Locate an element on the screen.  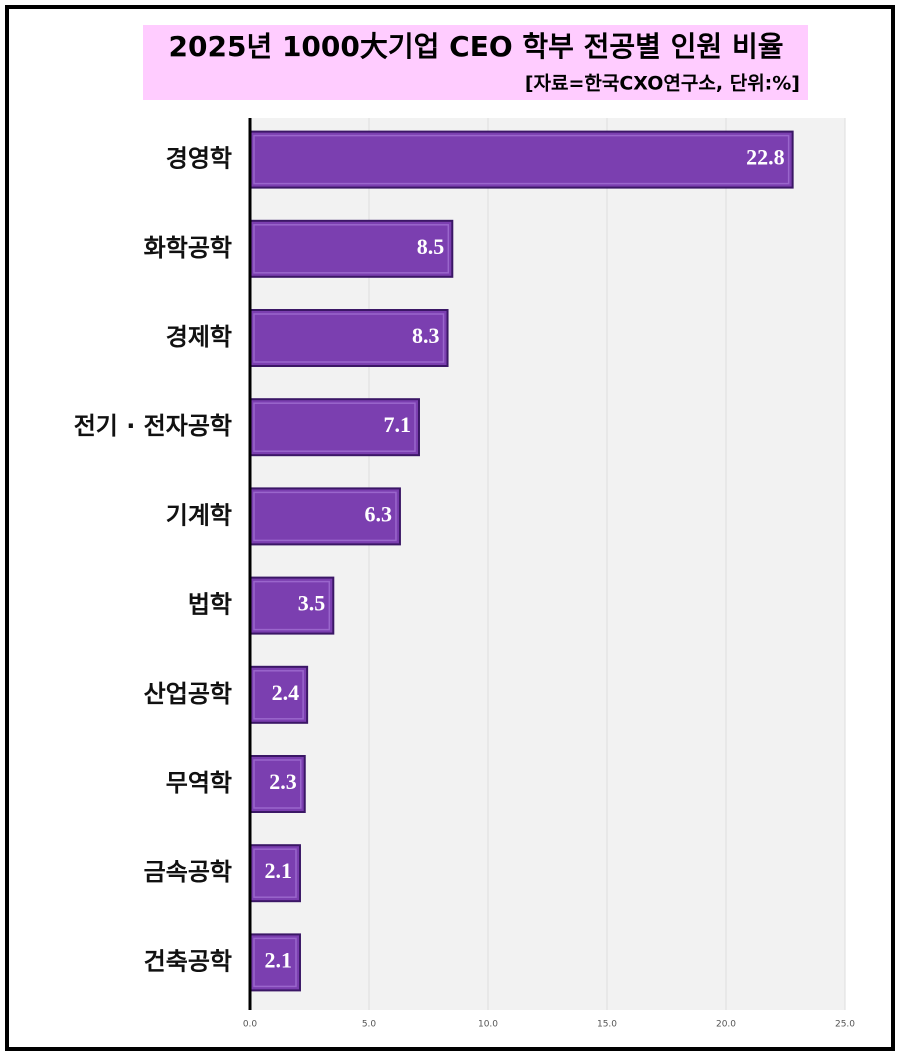
chart-subtitle: [자료=한국CXO연구소, 단위:%] is located at coordinates (662, 84).